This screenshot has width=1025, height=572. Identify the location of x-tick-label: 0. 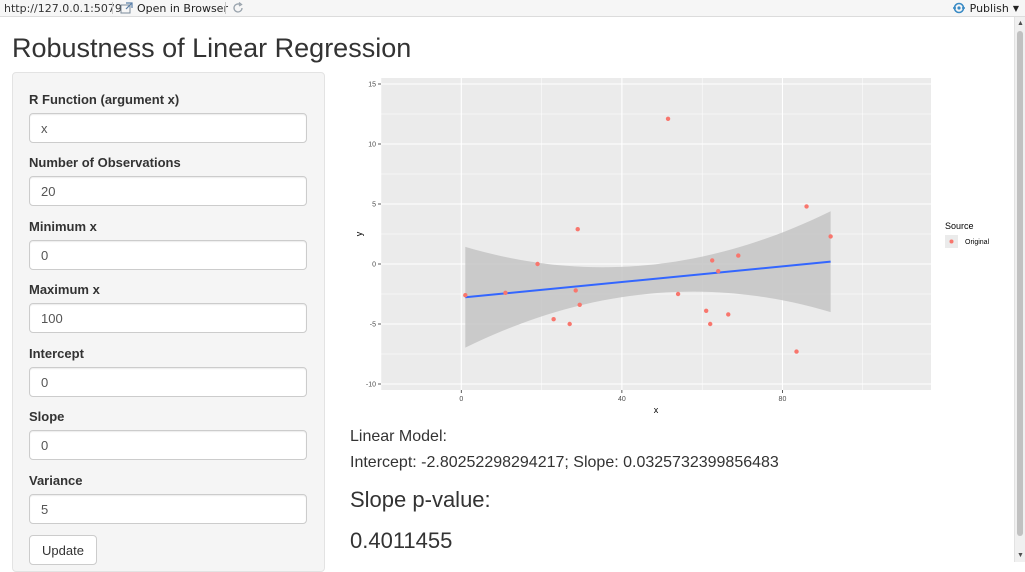
(461, 399).